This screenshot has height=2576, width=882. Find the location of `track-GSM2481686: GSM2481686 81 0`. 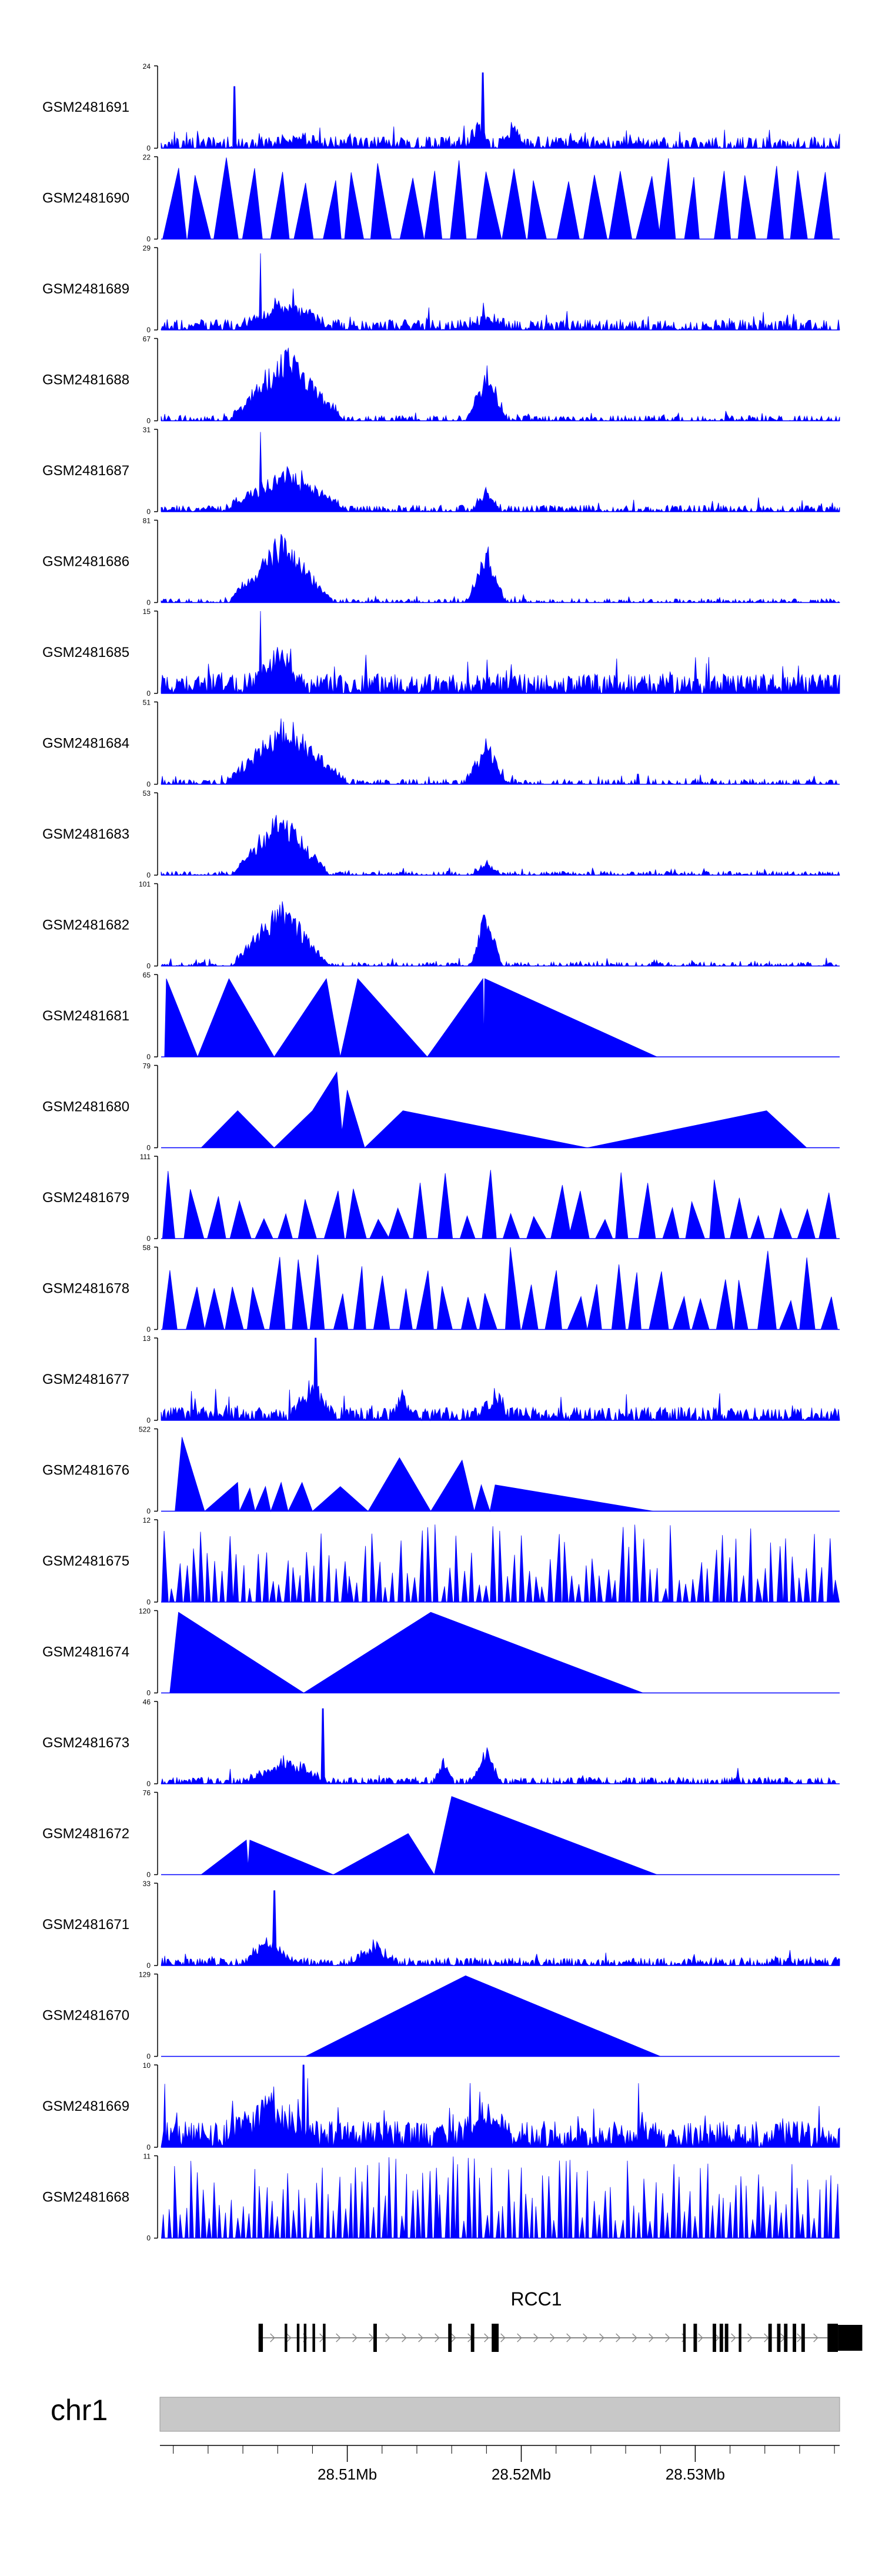

track-GSM2481686: GSM2481686 81 0 is located at coordinates (441, 562).